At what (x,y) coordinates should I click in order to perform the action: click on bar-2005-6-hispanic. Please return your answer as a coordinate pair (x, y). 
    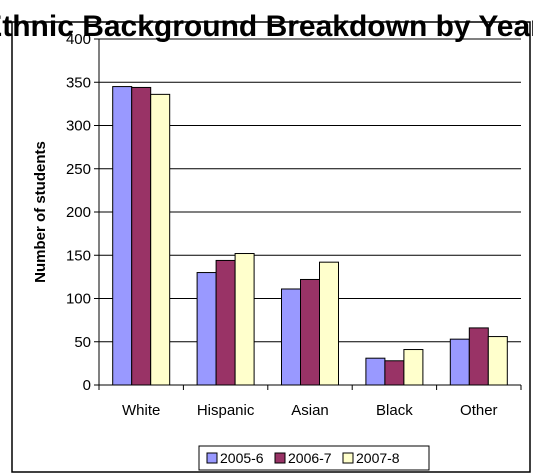
    Looking at the image, I should click on (206, 329).